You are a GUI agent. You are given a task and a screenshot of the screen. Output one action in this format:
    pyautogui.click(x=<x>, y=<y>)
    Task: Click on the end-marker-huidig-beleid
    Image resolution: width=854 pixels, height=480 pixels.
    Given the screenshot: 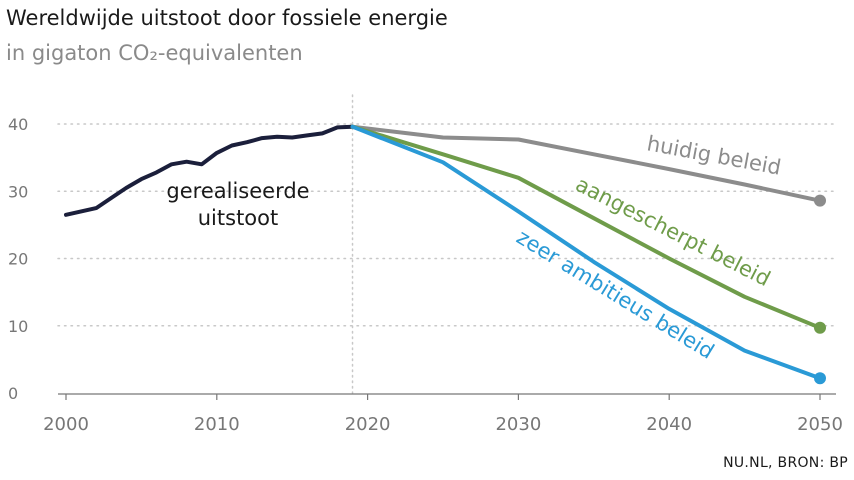 What is the action you would take?
    pyautogui.click(x=820, y=200)
    